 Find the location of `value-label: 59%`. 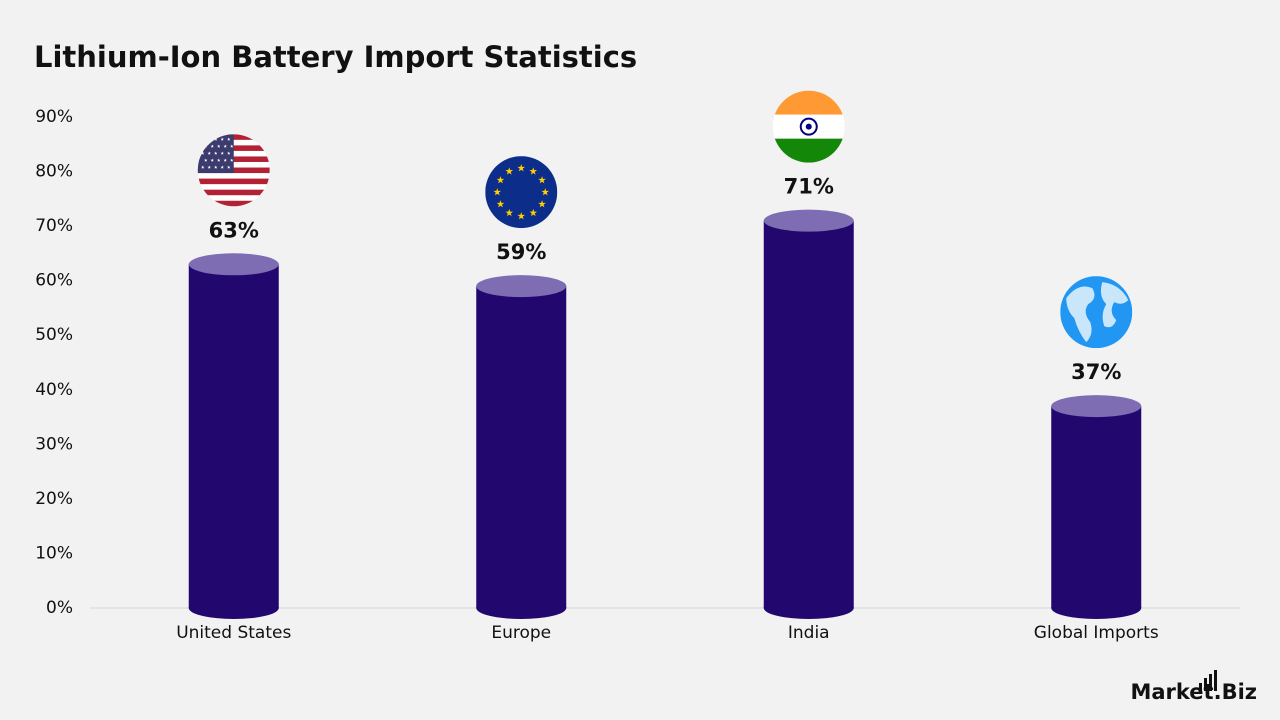

value-label: 59% is located at coordinates (521, 252).